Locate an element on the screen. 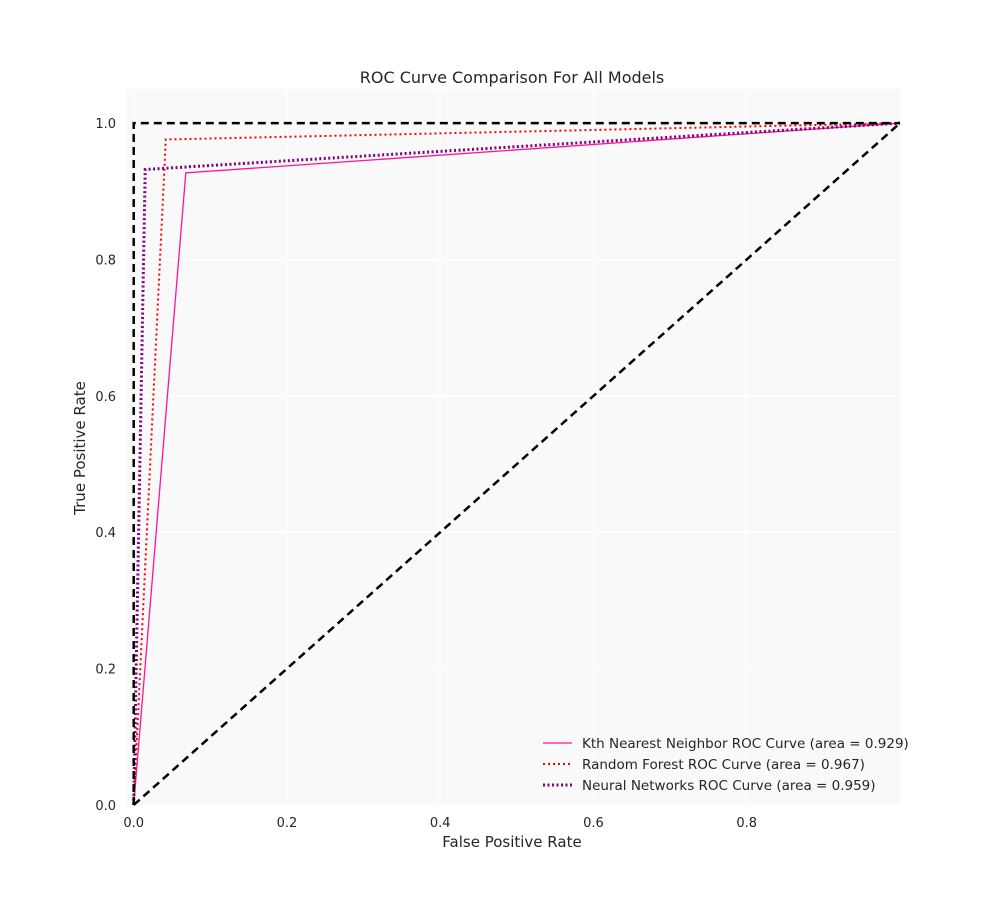  y-tick-label: 0.0 is located at coordinates (105, 806).